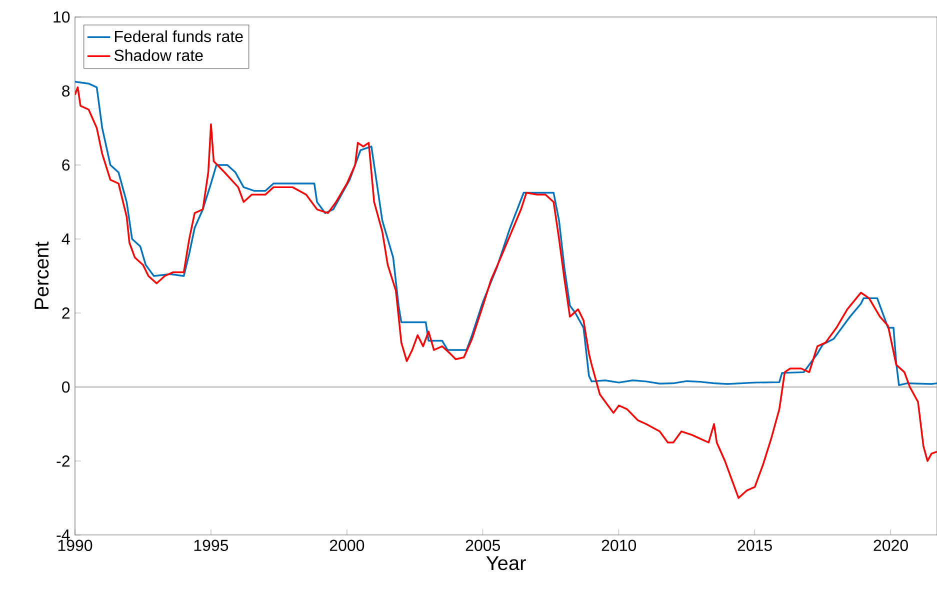 Image resolution: width=937 pixels, height=599 pixels. Describe the element at coordinates (891, 546) in the screenshot. I see `x-tick-label: 2020` at that location.